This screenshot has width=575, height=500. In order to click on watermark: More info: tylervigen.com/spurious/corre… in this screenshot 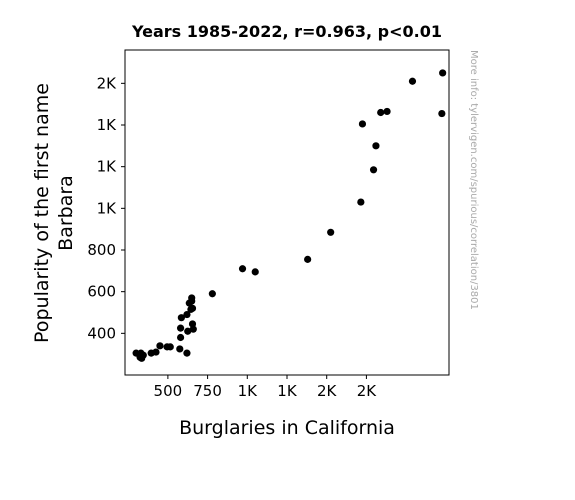, I will do `click(473, 180)`.